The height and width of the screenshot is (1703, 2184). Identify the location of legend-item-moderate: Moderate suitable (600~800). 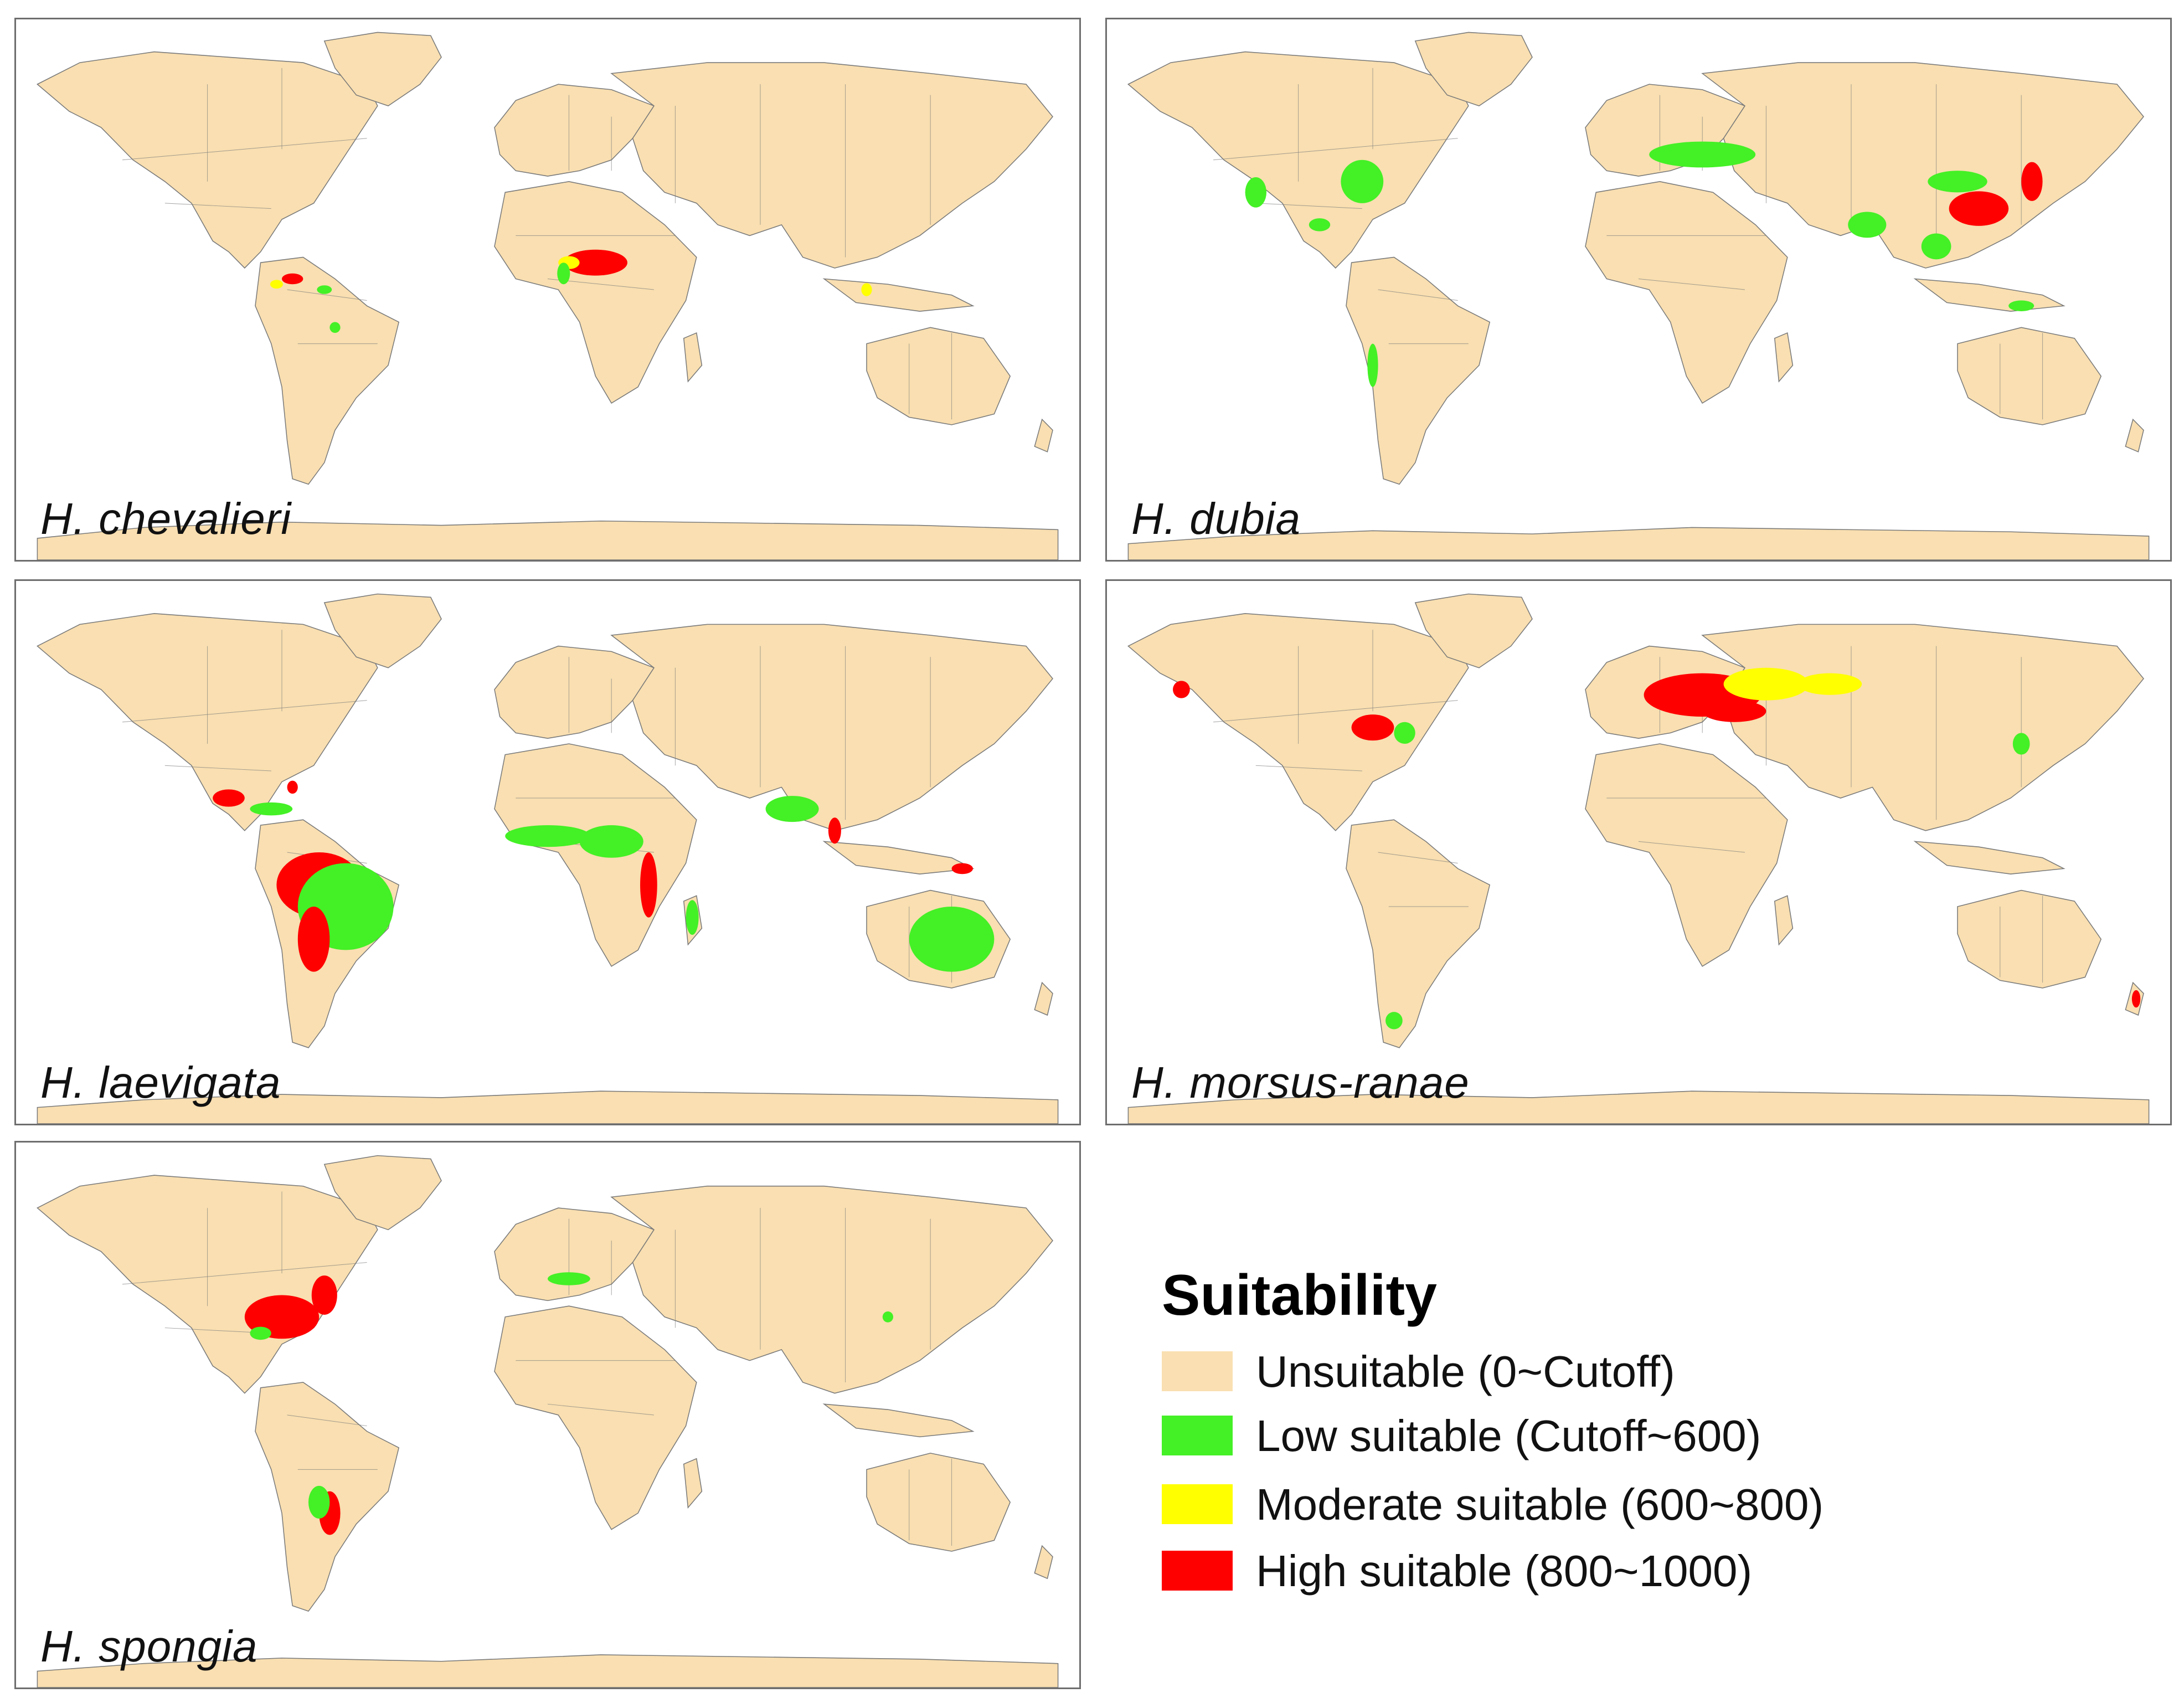
(1549, 1505).